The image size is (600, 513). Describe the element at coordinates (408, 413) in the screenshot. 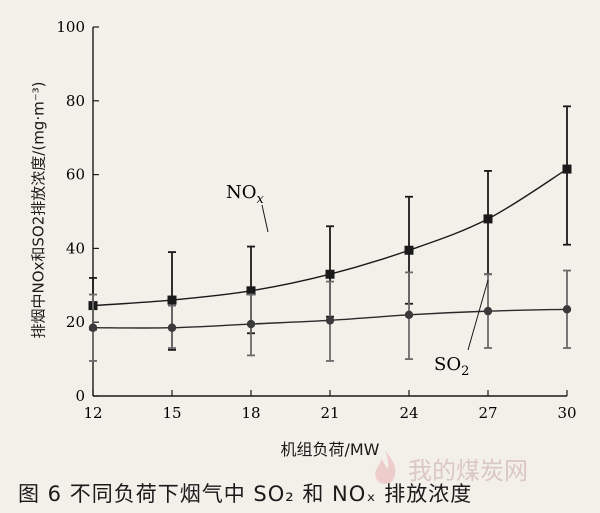

I see `x-tick-label: 24` at that location.